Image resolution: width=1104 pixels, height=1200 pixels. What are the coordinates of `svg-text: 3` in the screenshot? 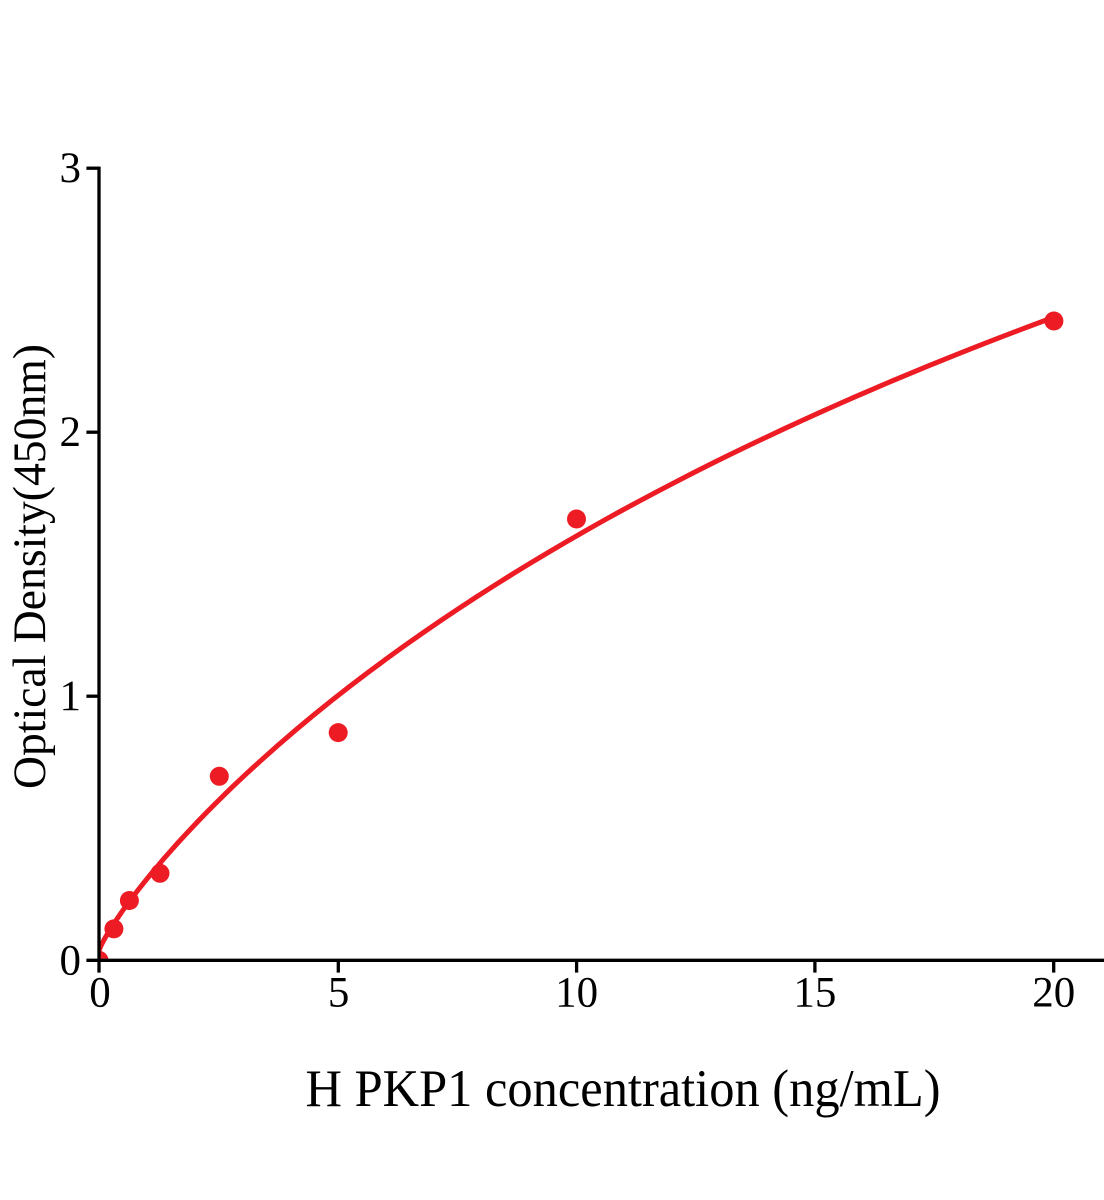 It's located at (71, 168).